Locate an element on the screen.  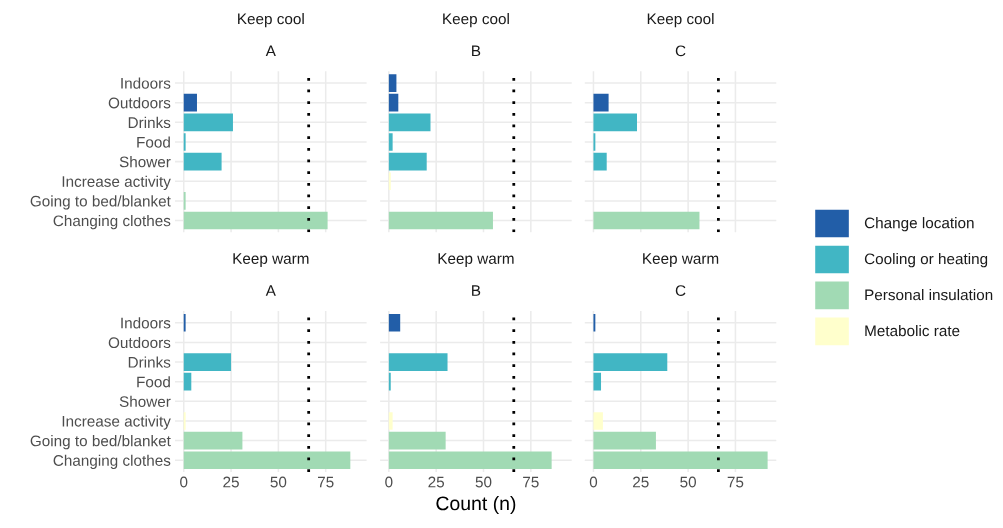
legend-label: Cooling or heating is located at coordinates (926, 260).